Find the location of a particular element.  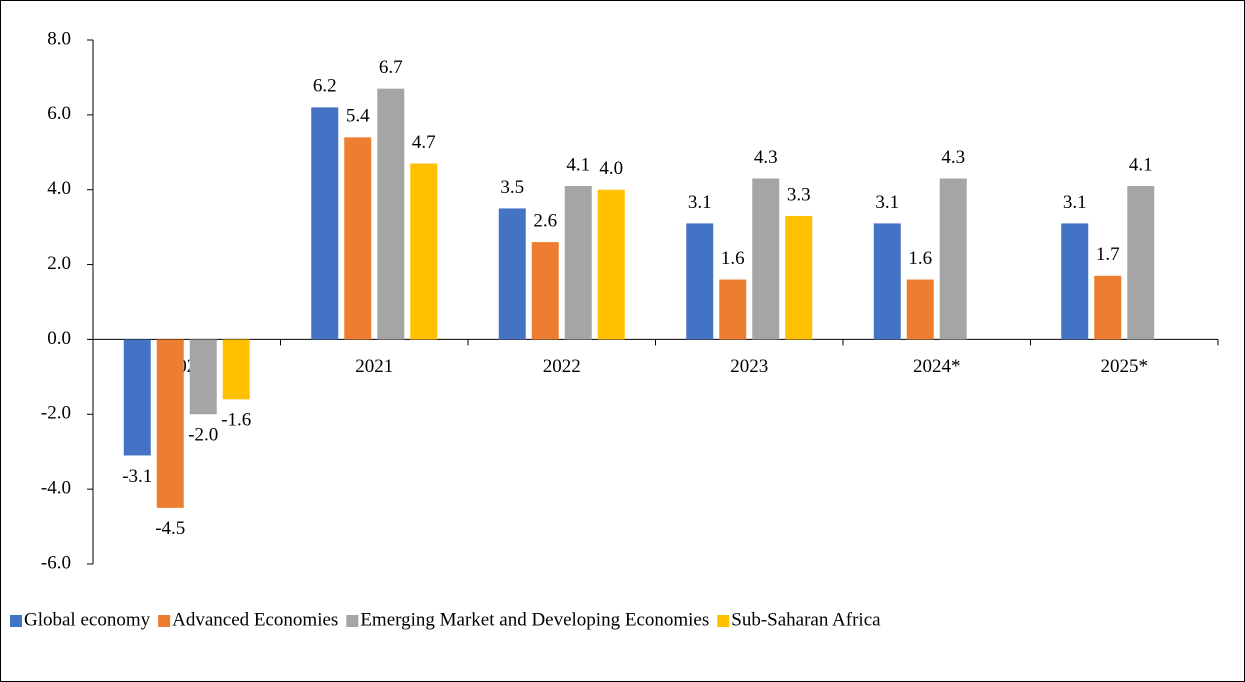

x-tick-label: 2023 is located at coordinates (749, 366).